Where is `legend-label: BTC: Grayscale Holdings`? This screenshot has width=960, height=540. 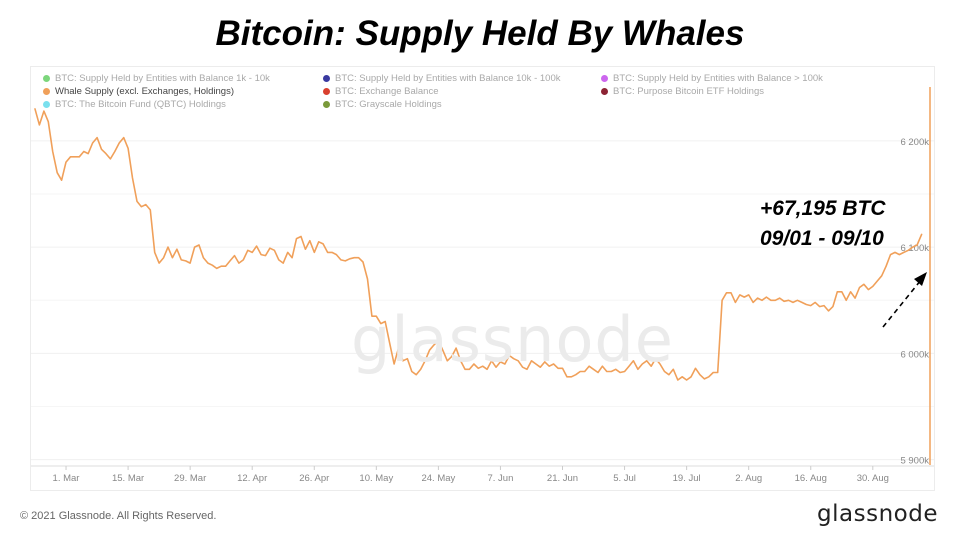 legend-label: BTC: Grayscale Holdings is located at coordinates (388, 104).